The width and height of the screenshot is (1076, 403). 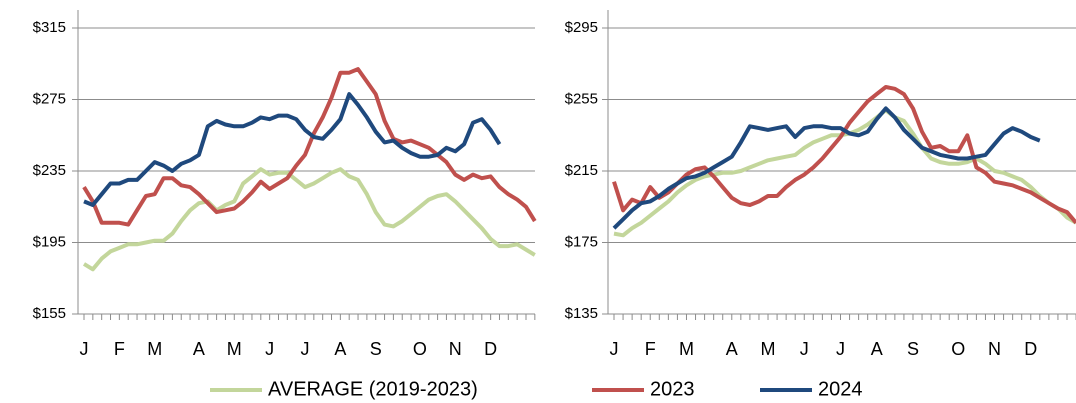 What do you see at coordinates (581, 27) in the screenshot?
I see `y-tick-label: $295` at bounding box center [581, 27].